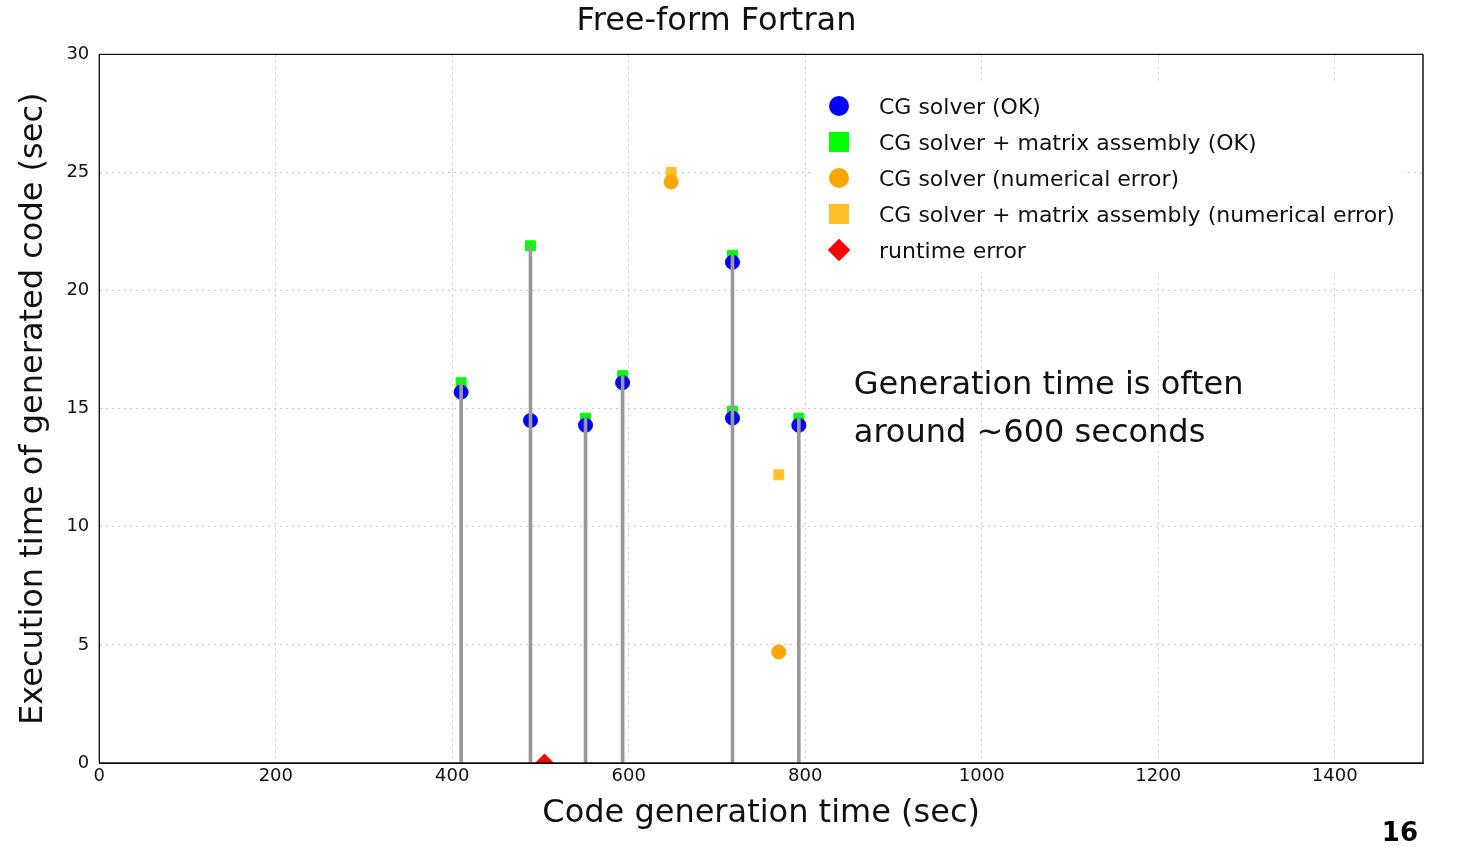 The width and height of the screenshot is (1483, 847). I want to click on y-axis-title: Execution time of generated code (sec), so click(30, 408).